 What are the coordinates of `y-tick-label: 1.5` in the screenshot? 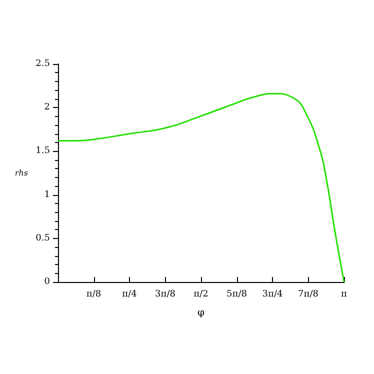 It's located at (43, 151).